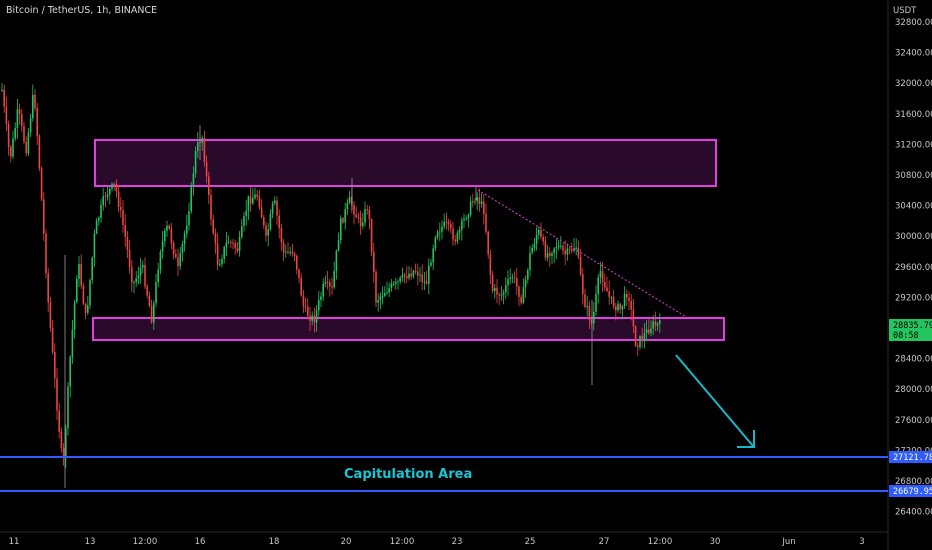  I want to click on projection-arrow-icon, so click(715, 401).